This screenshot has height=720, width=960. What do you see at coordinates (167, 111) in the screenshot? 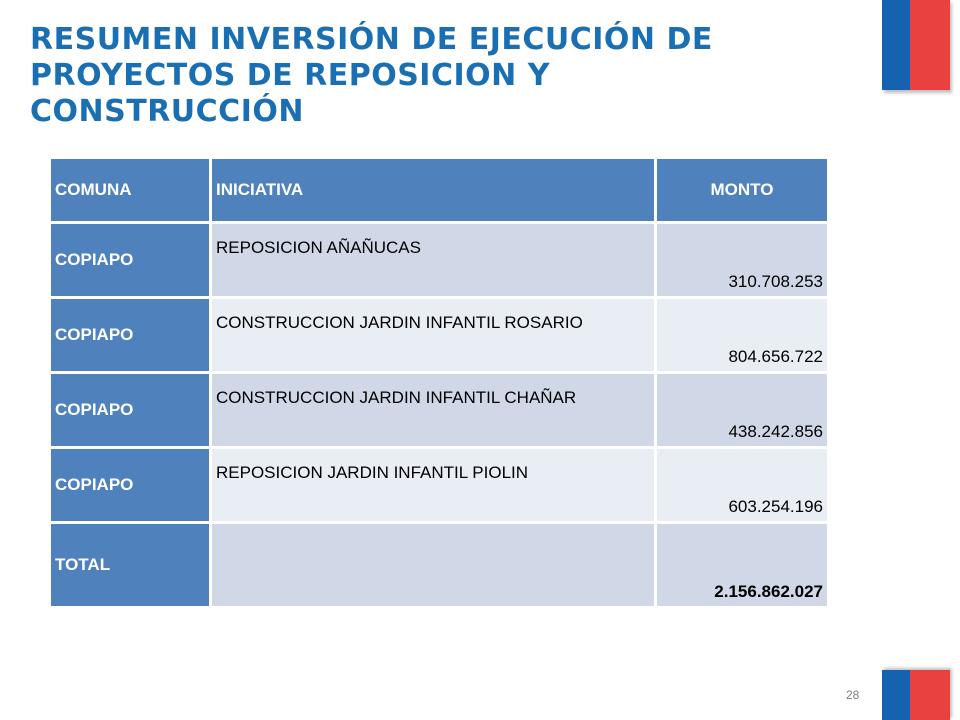
I see `slide-title-line-3: CONSTRUCCIÓN` at bounding box center [167, 111].